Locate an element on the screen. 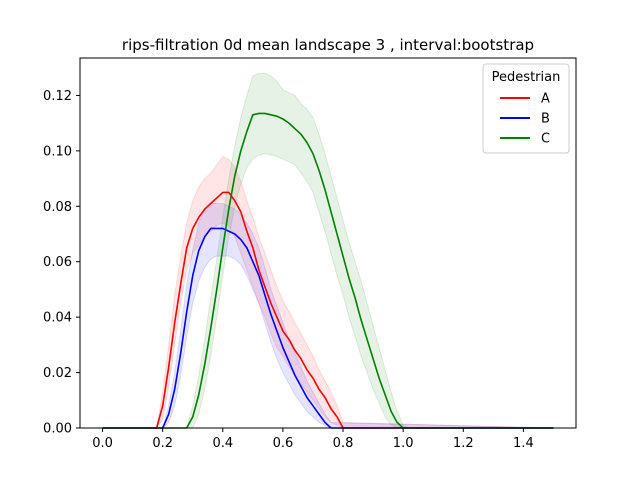 This screenshot has height=480, width=640. x-tick-label: 1.4 is located at coordinates (523, 443).